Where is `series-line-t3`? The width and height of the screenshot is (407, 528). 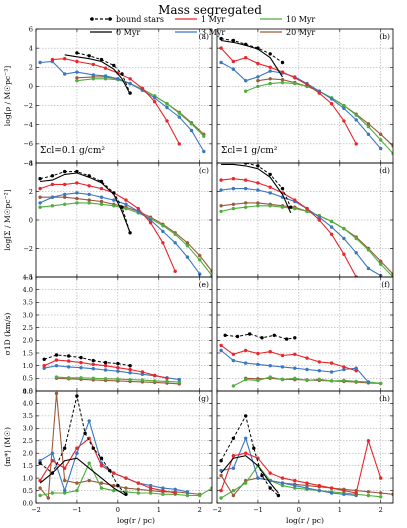 series-line-t3 is located at coordinates (120, 233).